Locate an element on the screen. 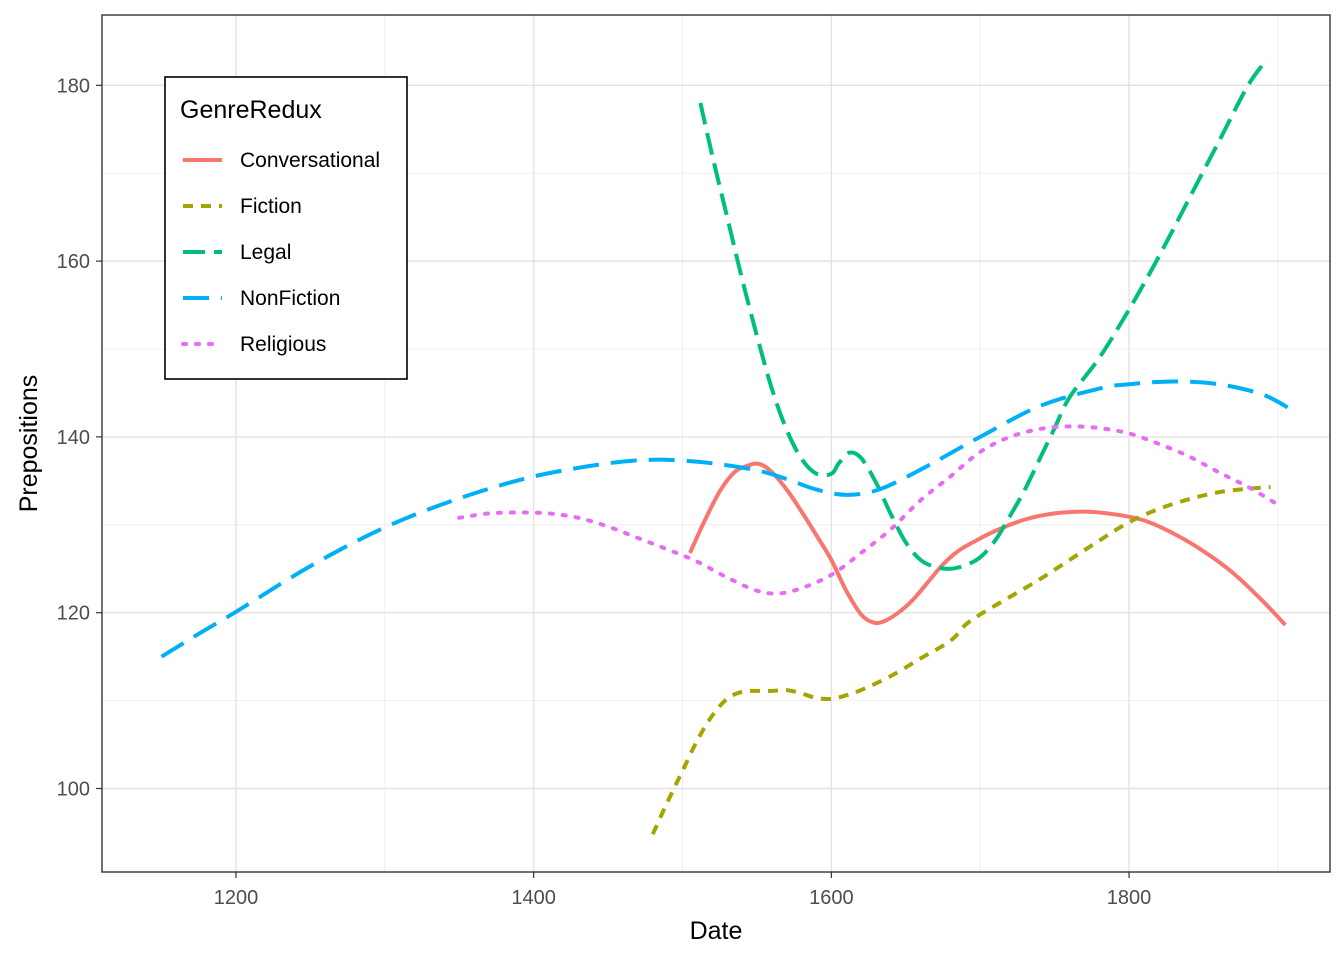 The height and width of the screenshot is (960, 1344). legend-box is located at coordinates (286, 228).